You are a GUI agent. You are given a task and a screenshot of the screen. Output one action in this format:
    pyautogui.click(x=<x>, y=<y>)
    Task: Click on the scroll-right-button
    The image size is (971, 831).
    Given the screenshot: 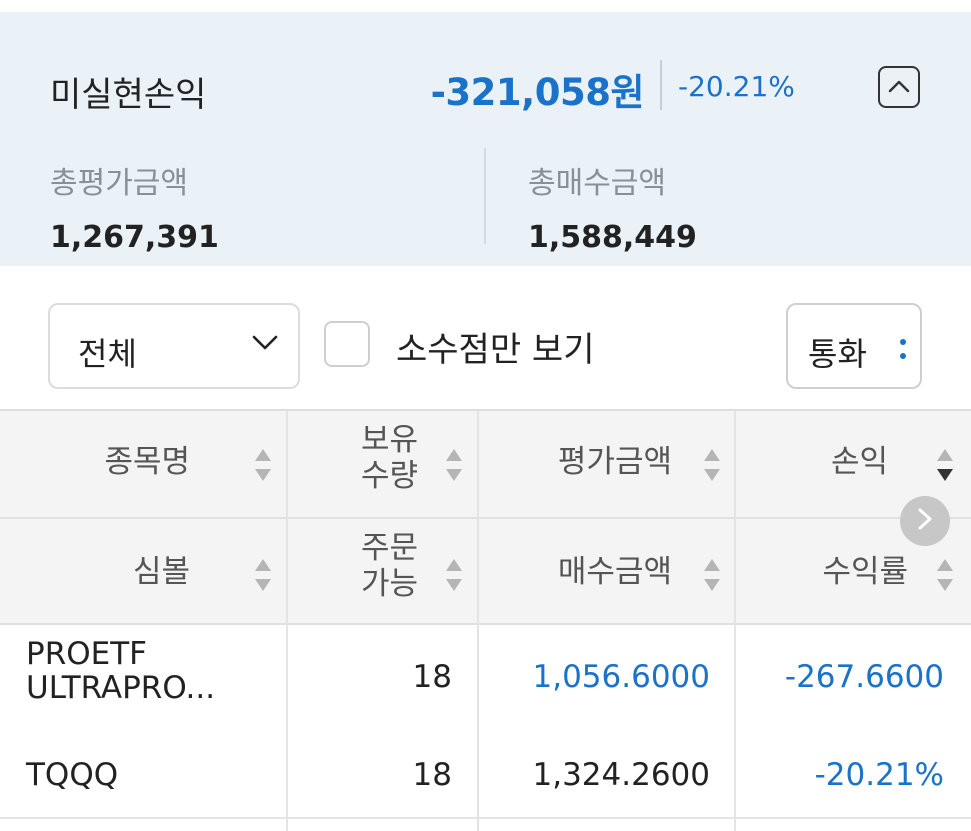 What is the action you would take?
    pyautogui.click(x=925, y=521)
    